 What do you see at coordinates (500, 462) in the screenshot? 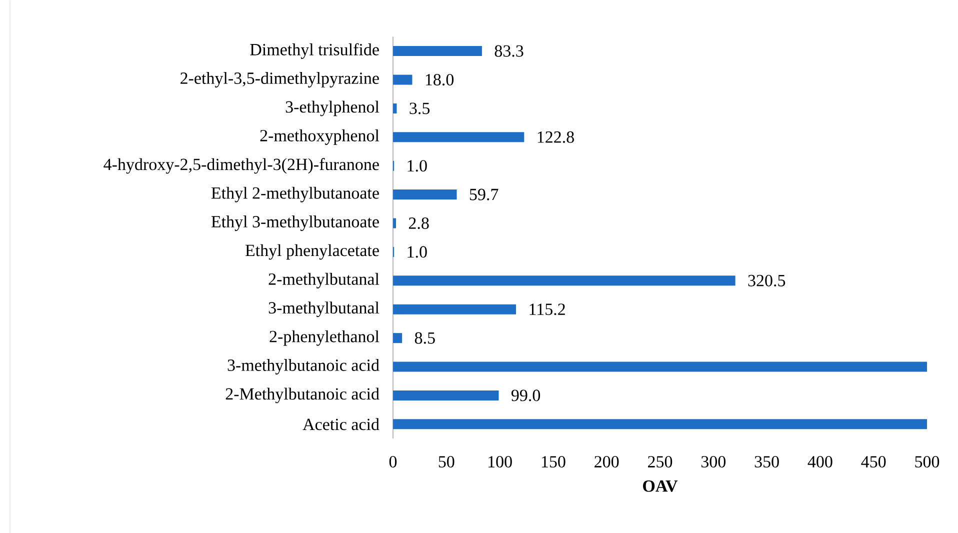
I see `x-tick-label: 100` at bounding box center [500, 462].